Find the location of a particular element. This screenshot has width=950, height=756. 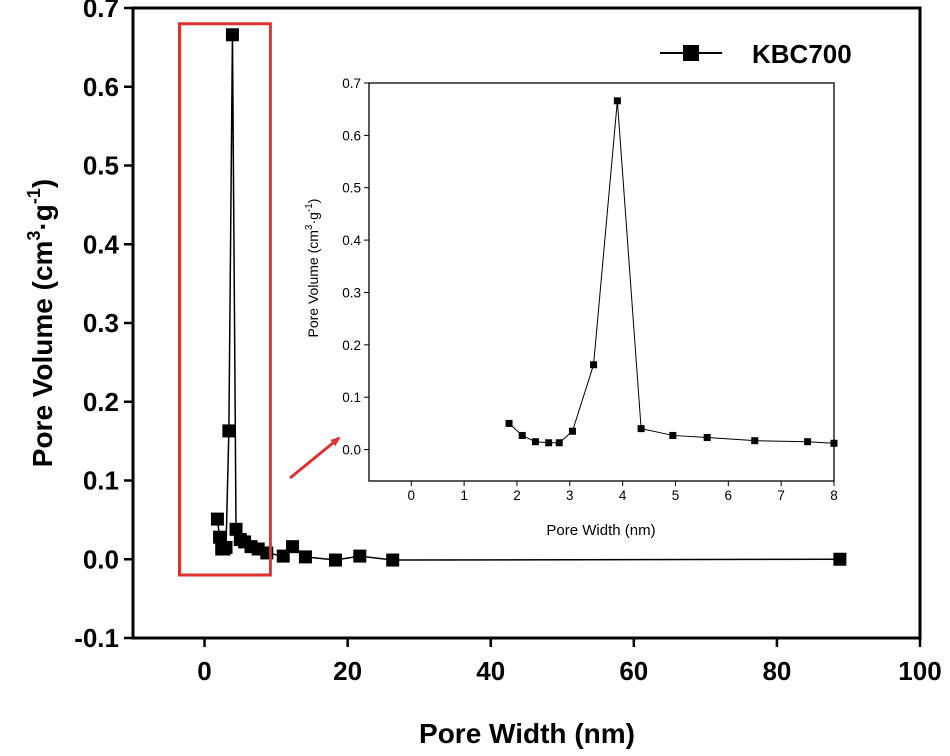

inset-y-axis-label: Pore Volume (cm3·g-1) is located at coordinates (312, 268).